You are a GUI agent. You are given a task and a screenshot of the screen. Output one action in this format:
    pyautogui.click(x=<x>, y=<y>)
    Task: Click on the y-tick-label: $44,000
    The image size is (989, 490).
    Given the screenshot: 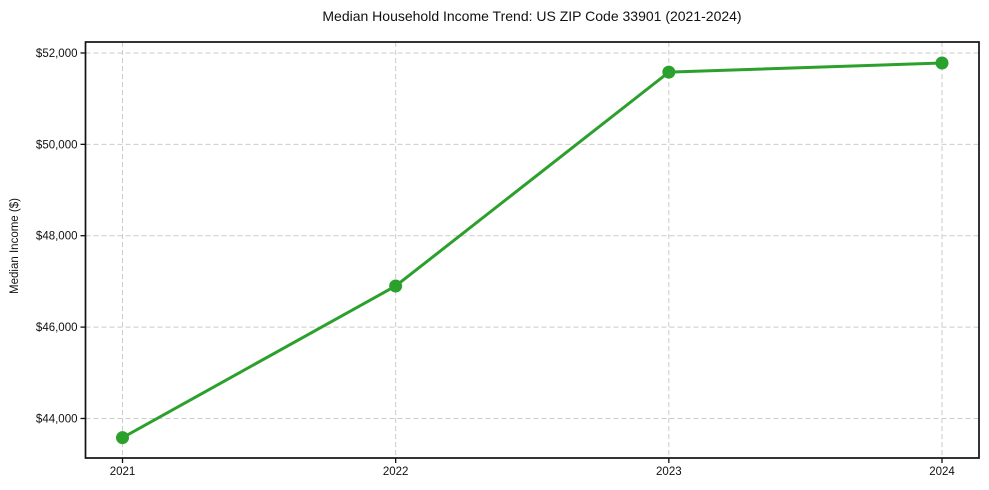 What is the action you would take?
    pyautogui.click(x=57, y=419)
    